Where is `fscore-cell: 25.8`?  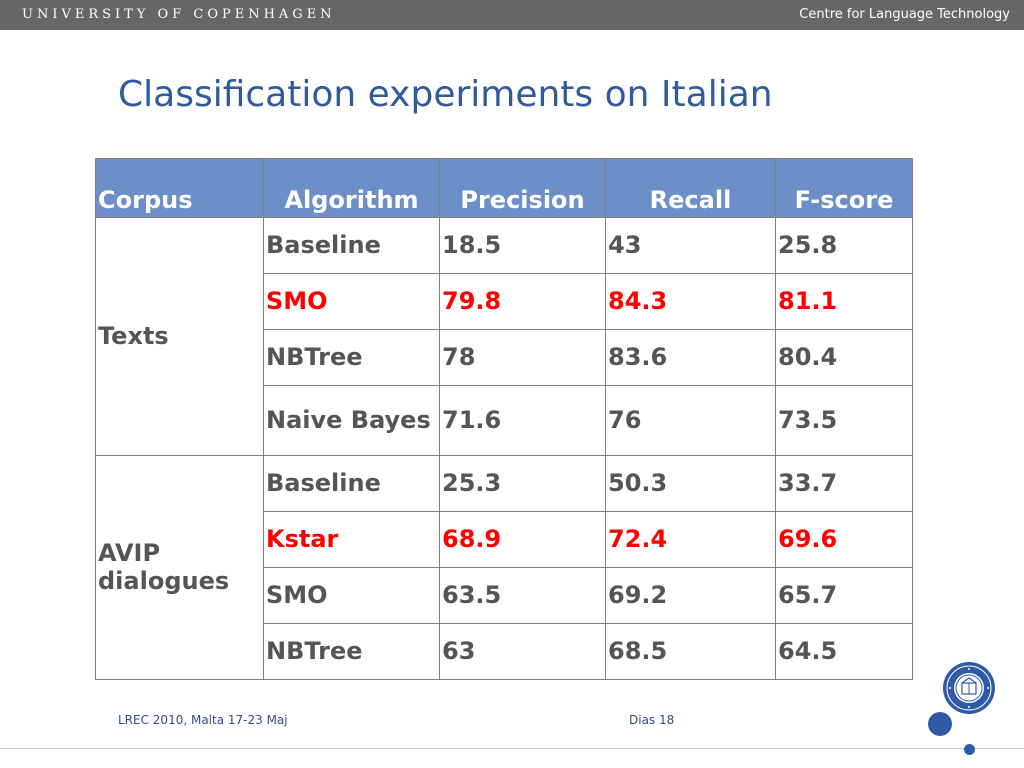
fscore-cell: 25.8 is located at coordinates (844, 245).